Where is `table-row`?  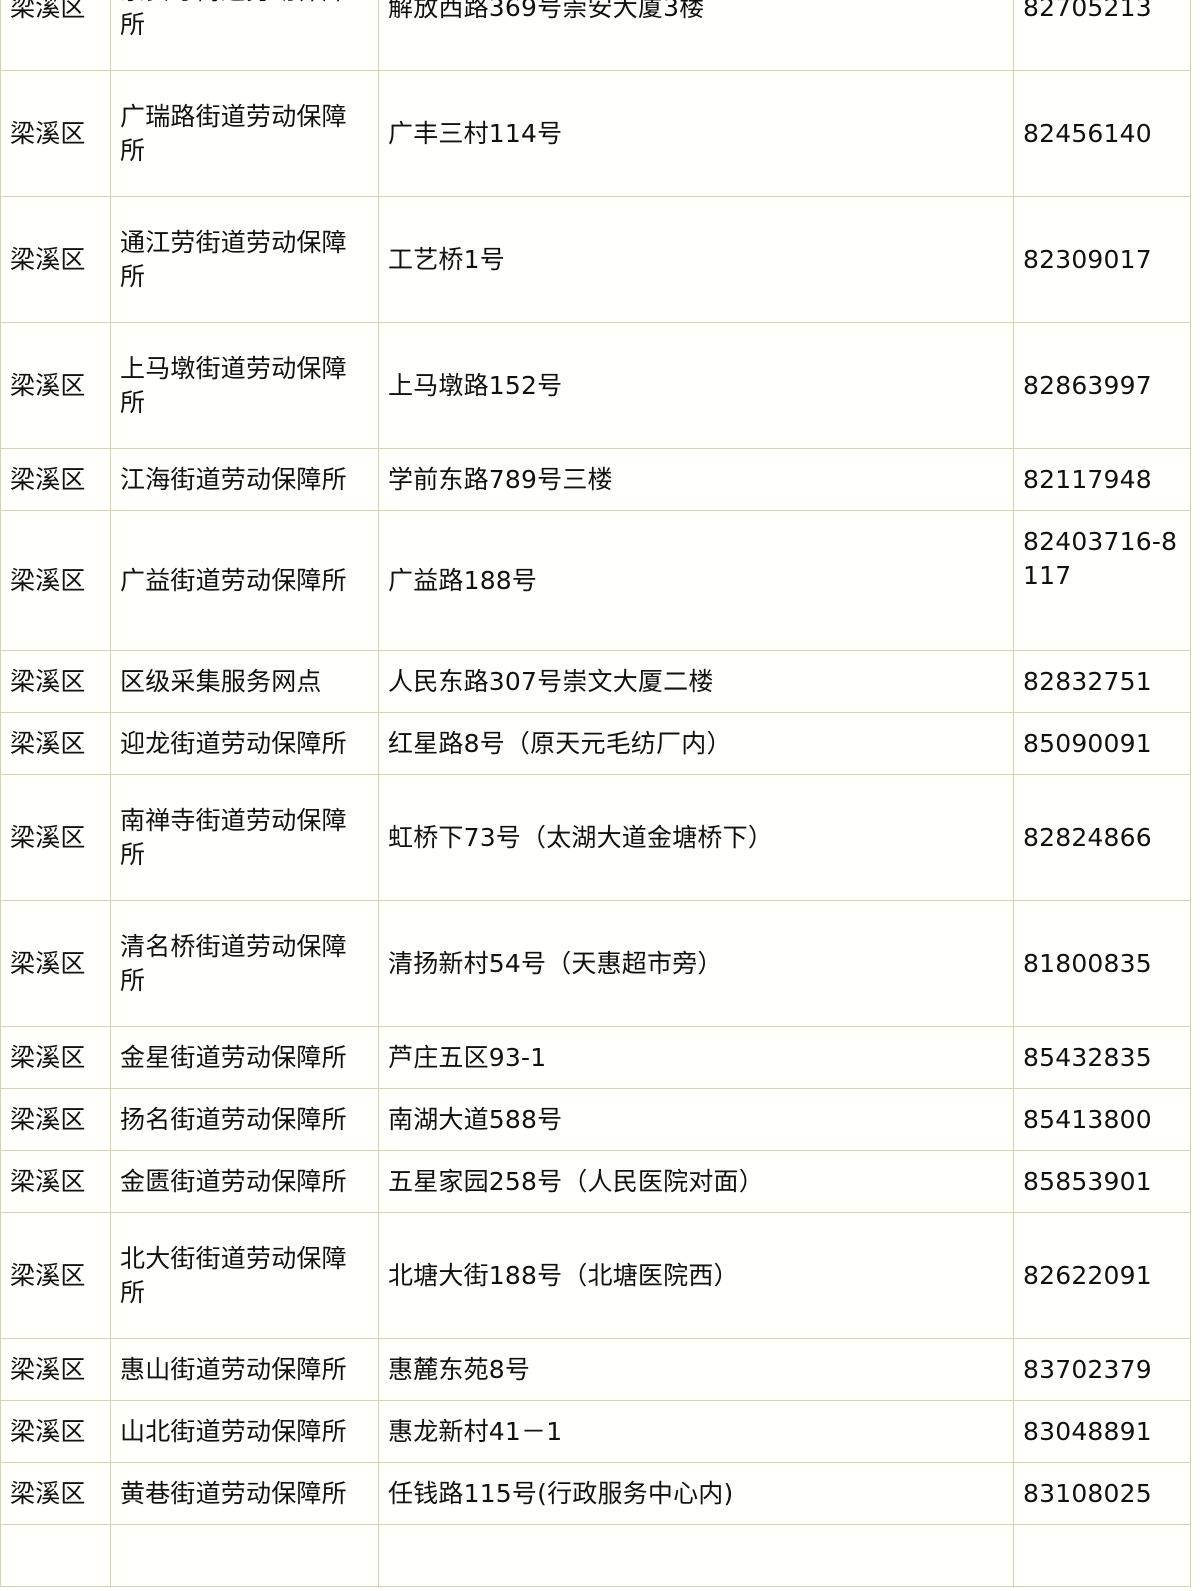 table-row is located at coordinates (595, 1555).